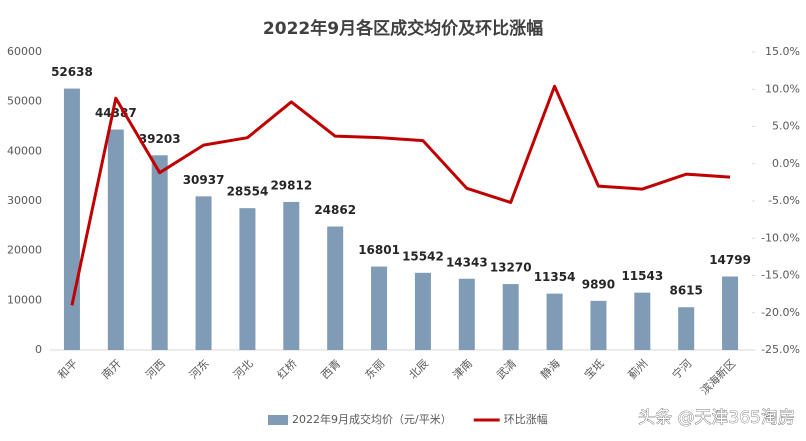 This screenshot has width=806, height=441. I want to click on y2-tick-label: 0.0%, so click(786, 163).